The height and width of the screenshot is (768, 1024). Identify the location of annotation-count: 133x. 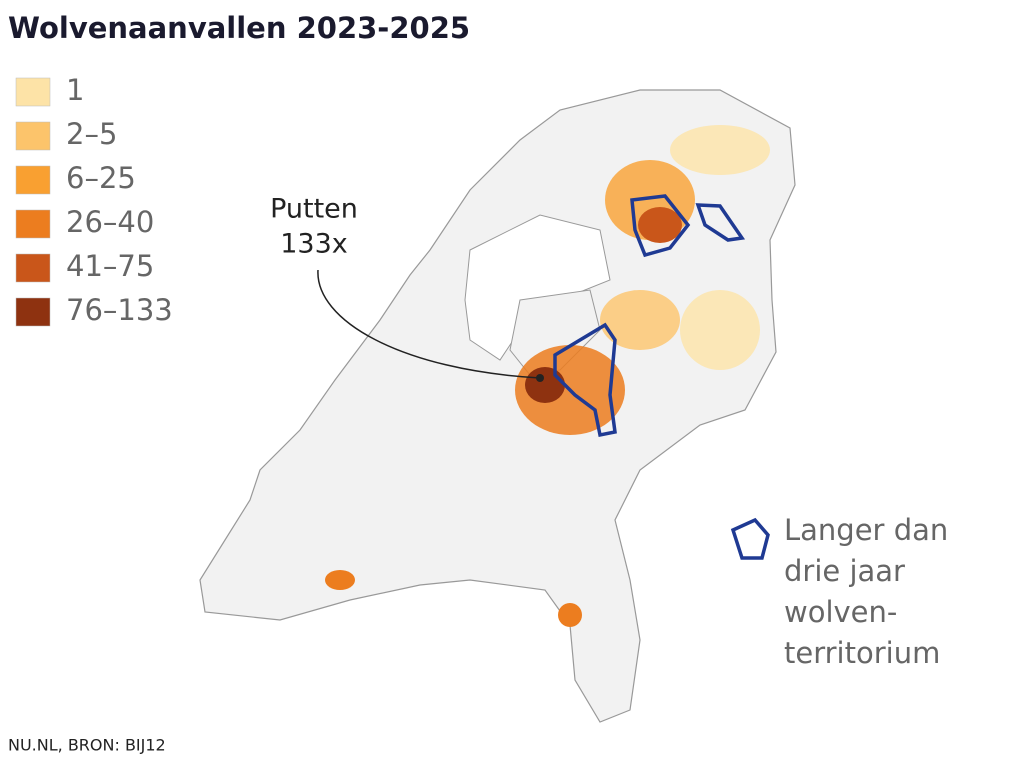
(314, 244).